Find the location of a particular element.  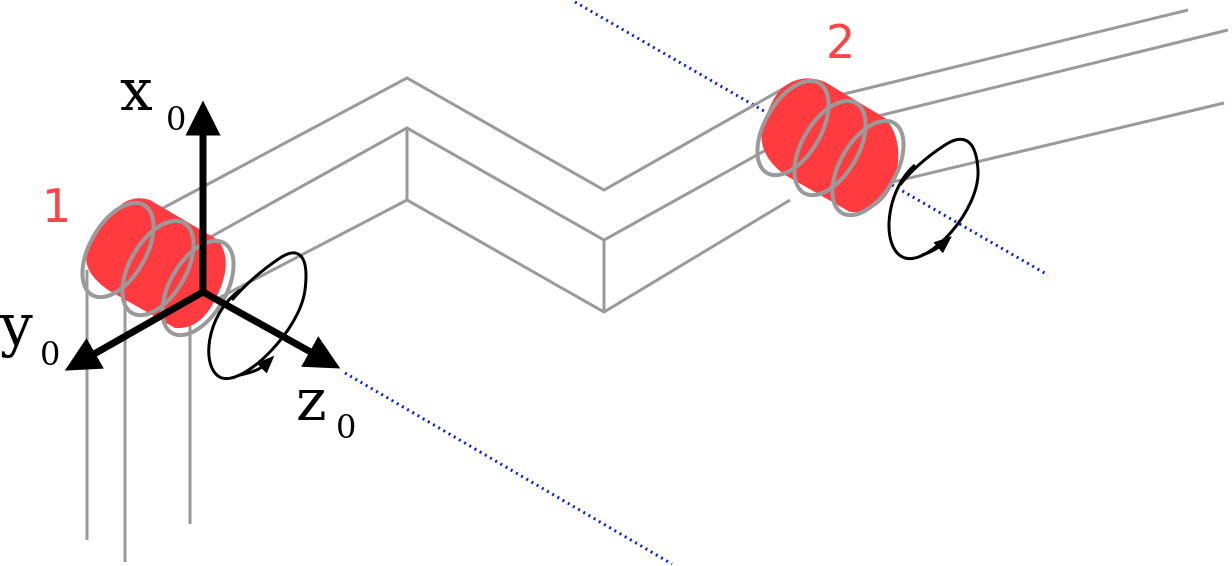

y0-axis-subscript: 0 is located at coordinates (50, 354).